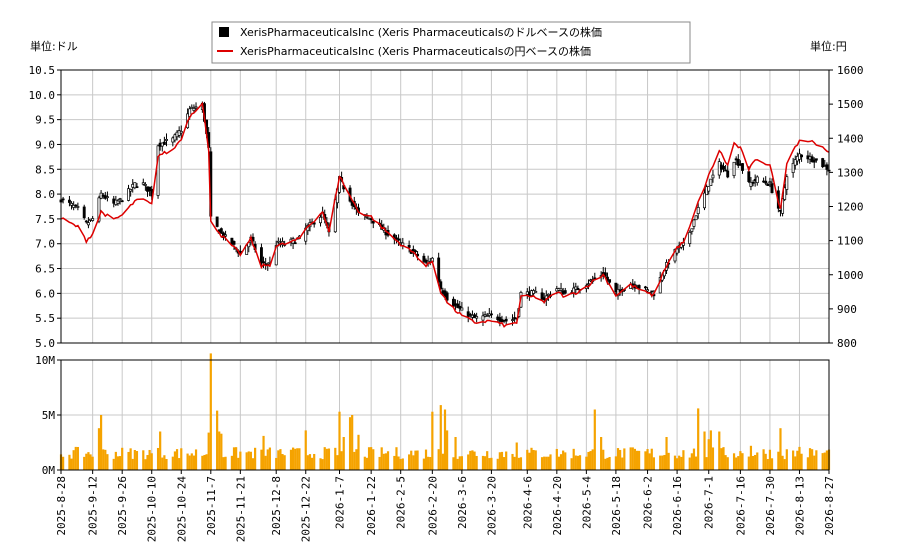 The width and height of the screenshot is (900, 550). I want to click on jpy-axis-ticks: 800 900 1000 1100 1200 1300 1400 1500 1600, so click(846, 207).